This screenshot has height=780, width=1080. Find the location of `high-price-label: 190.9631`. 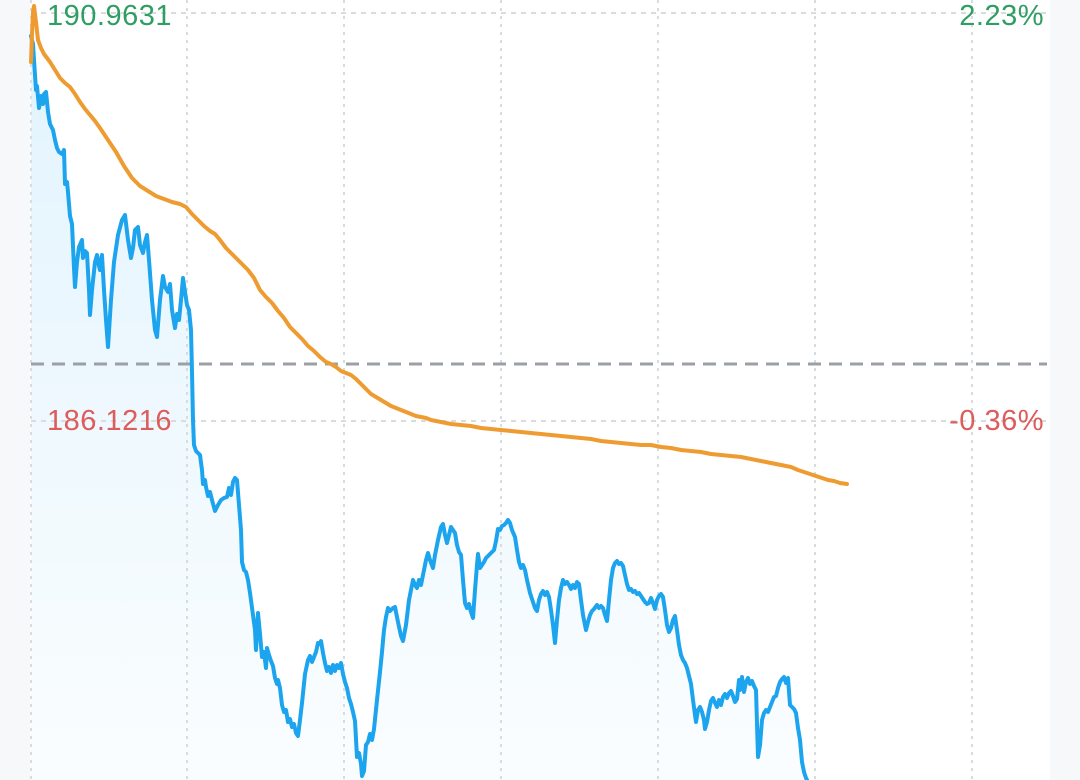

high-price-label: 190.9631 is located at coordinates (109, 16).